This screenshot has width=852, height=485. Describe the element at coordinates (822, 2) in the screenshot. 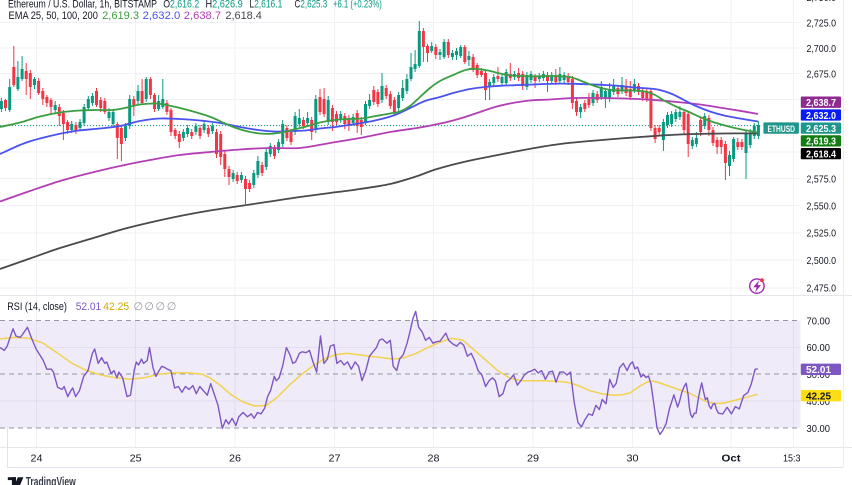

I see `svg-text: 2,750.0` at that location.